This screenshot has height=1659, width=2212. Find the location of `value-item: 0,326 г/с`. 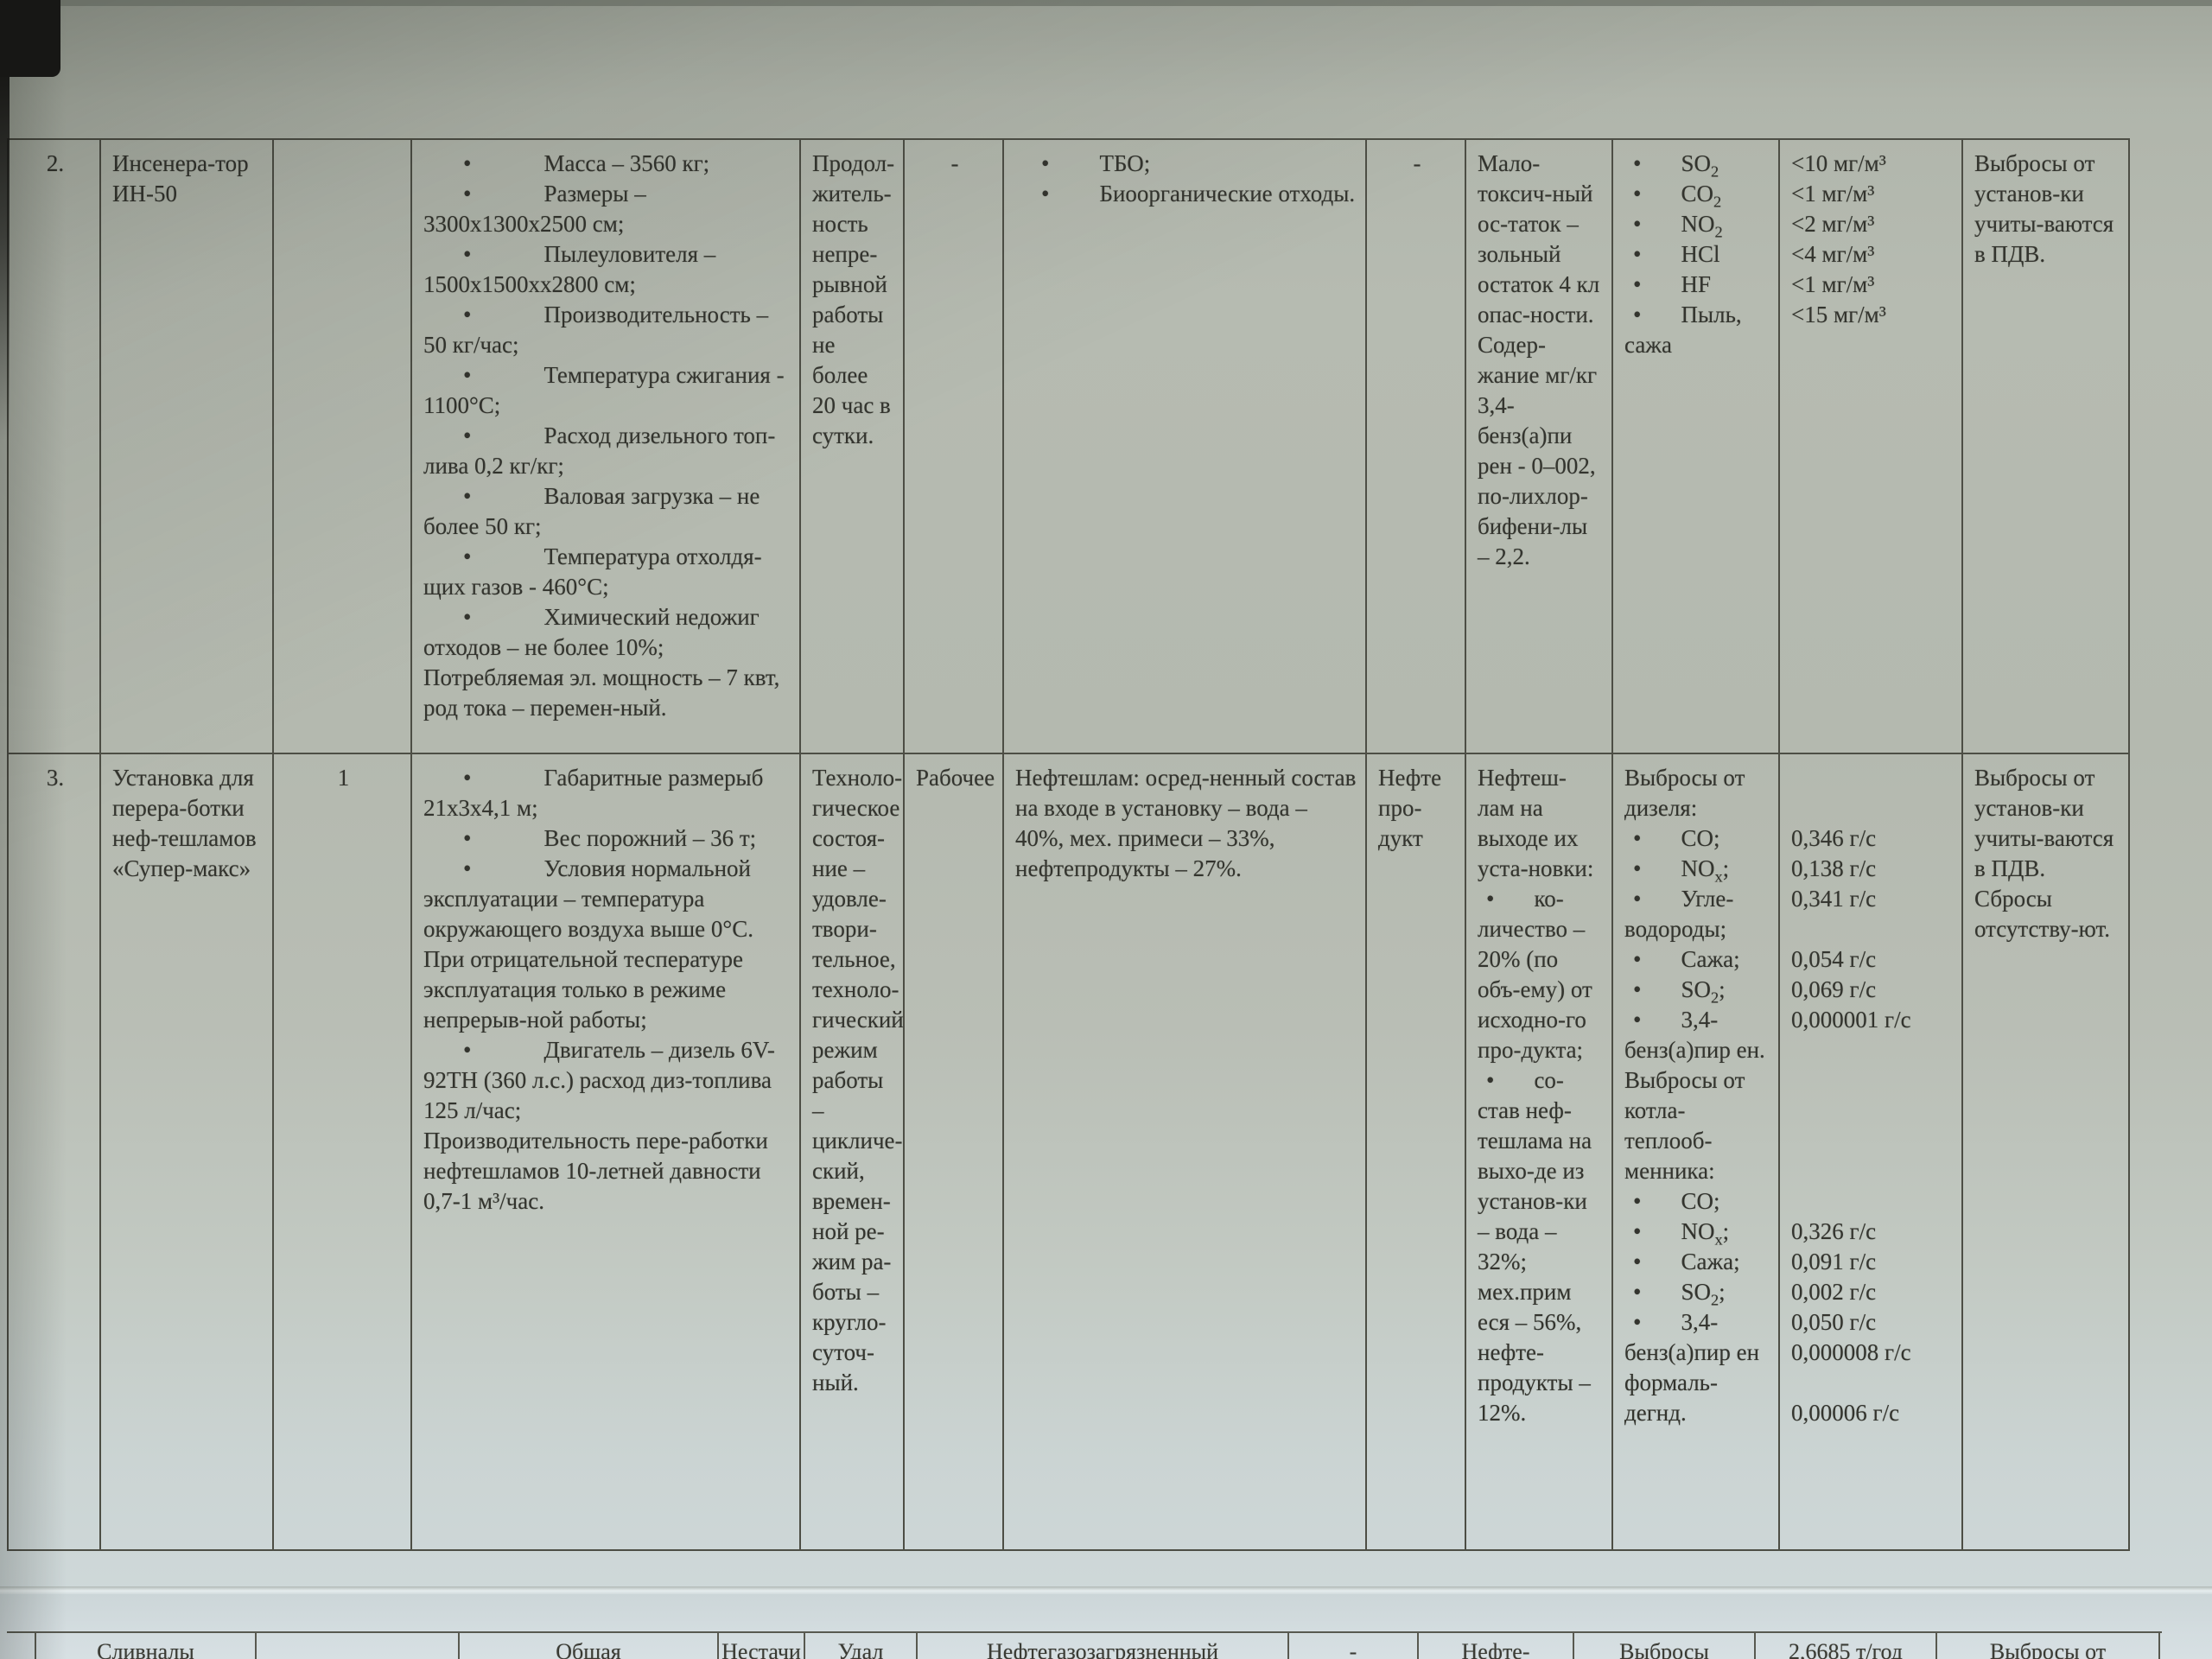

value-item: 0,326 г/с is located at coordinates (1834, 1231).